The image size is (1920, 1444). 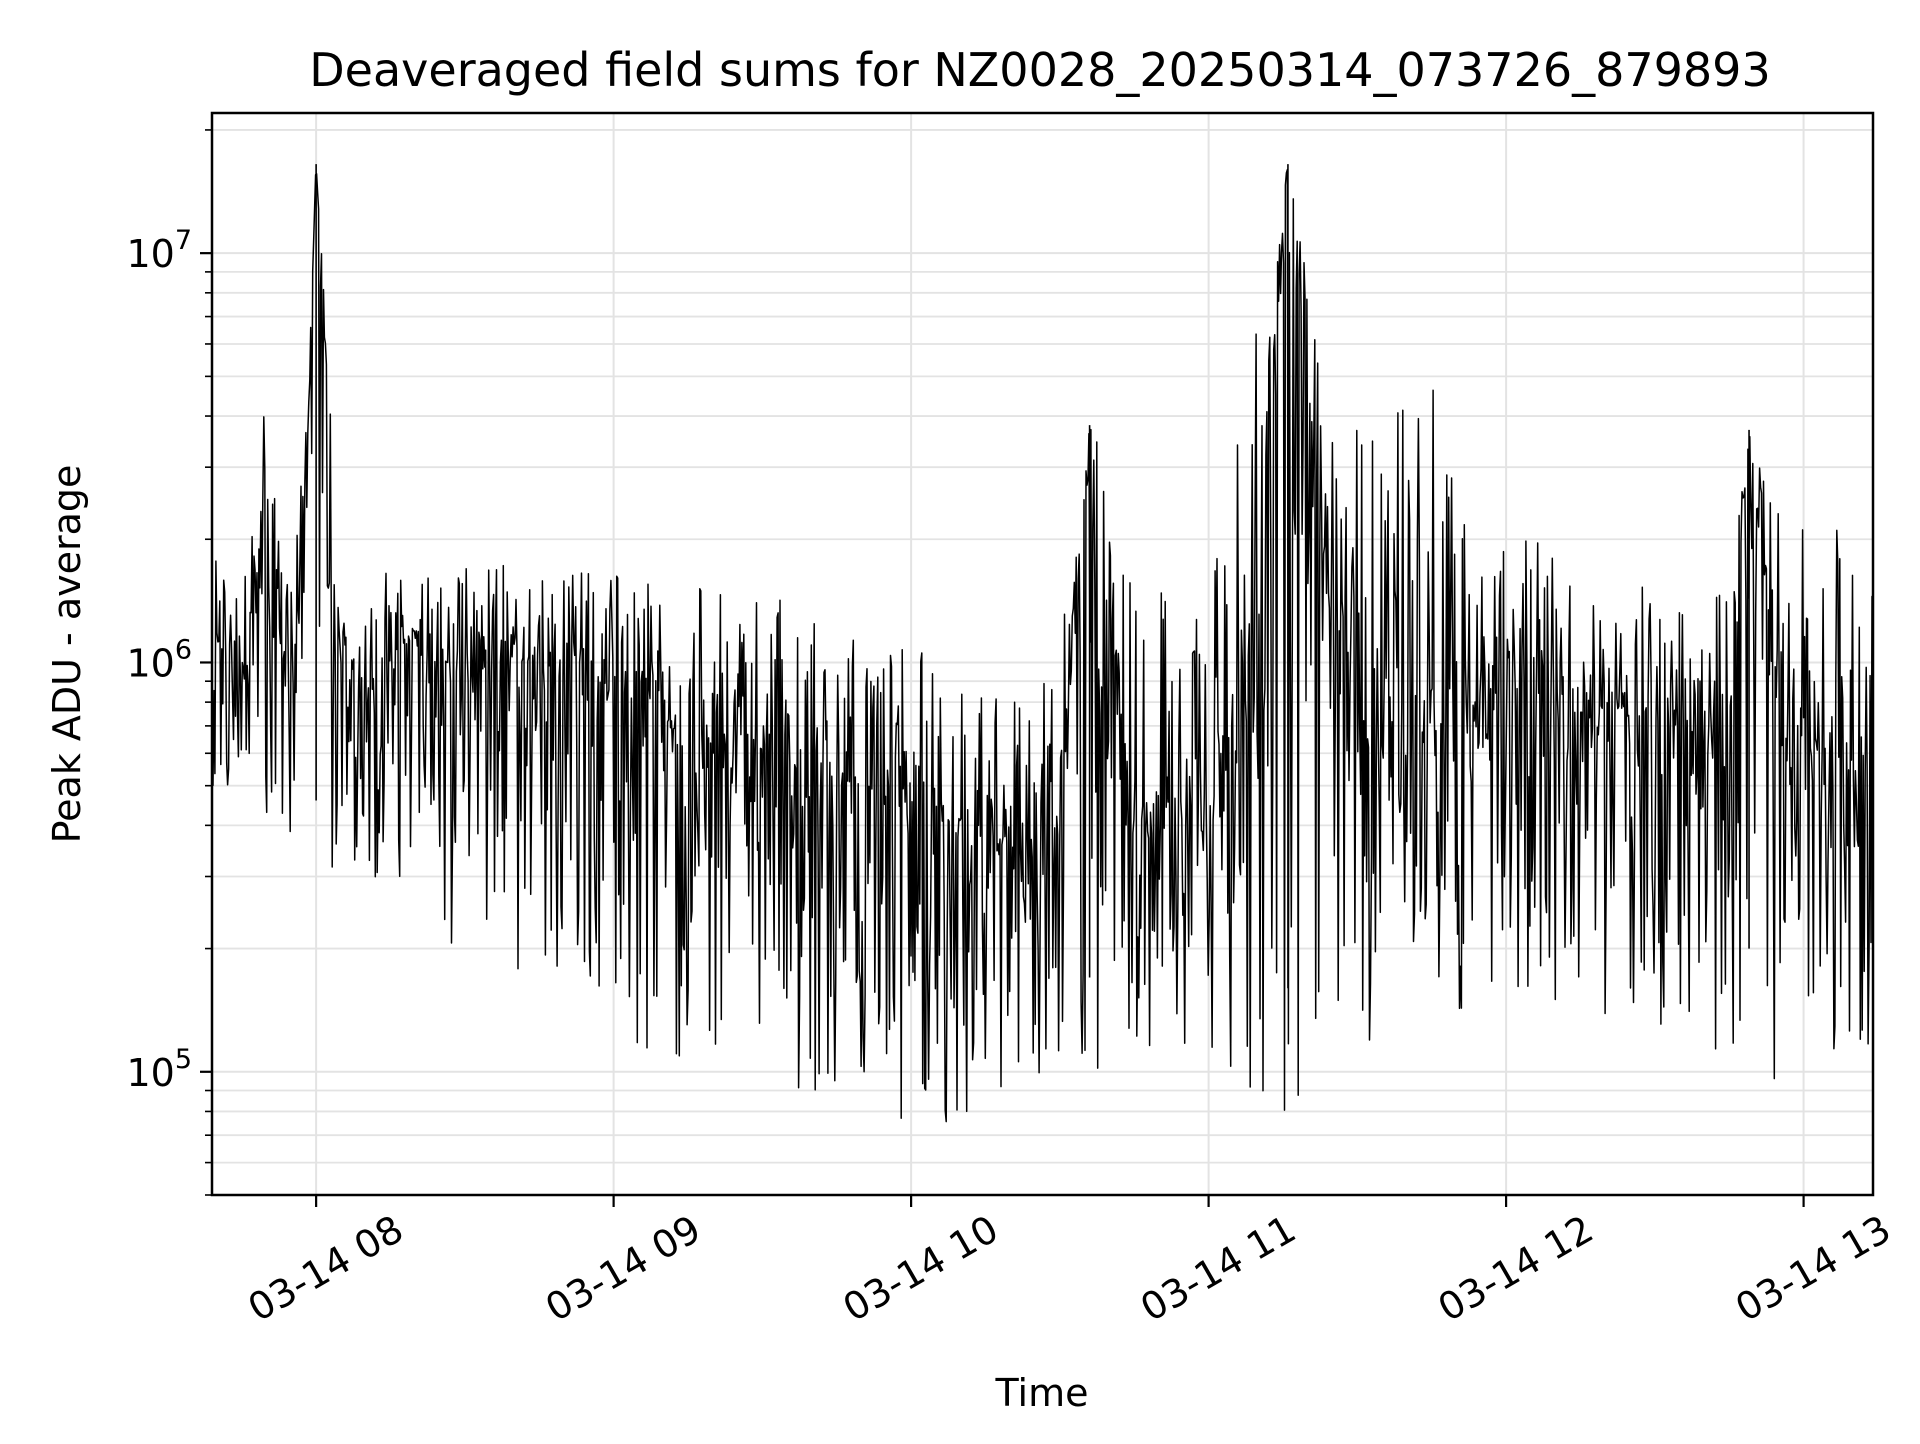 I want to click on x-tick-label: 03-14 12, so click(x=1516, y=1269).